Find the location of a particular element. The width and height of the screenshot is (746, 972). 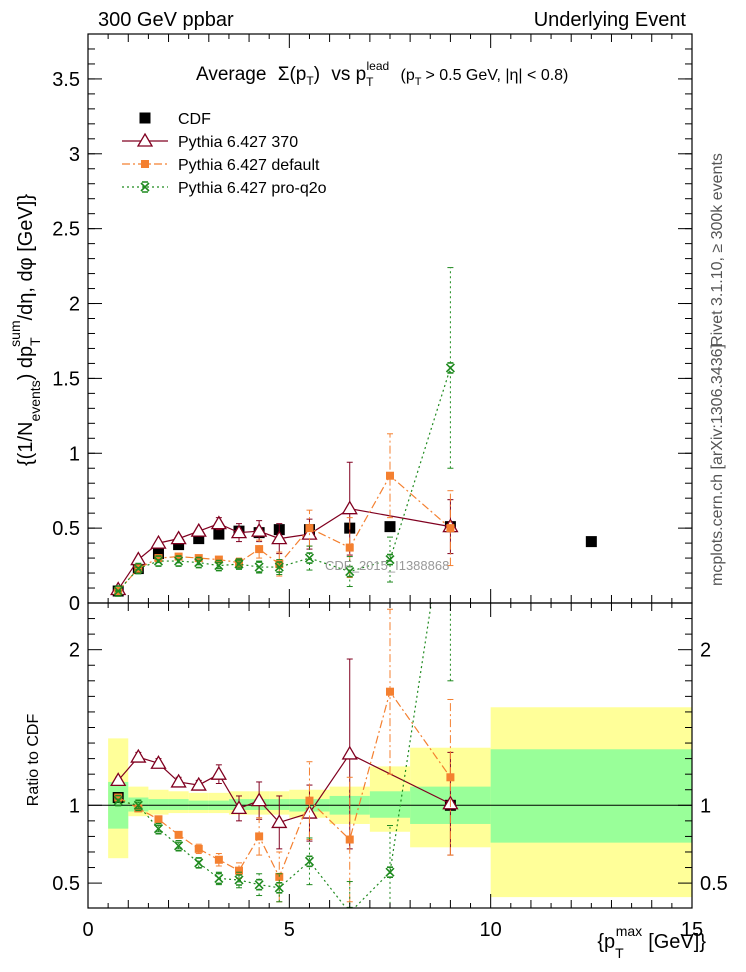

title-cut-tail: > 0.5 GeV, |η| < 0.8) is located at coordinates (496, 75).